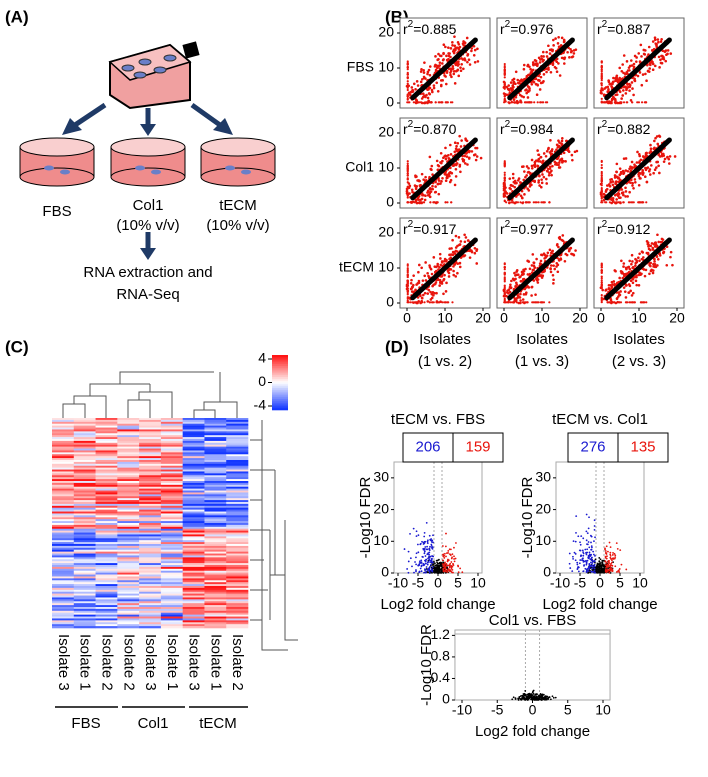  I want to click on x-tick-label: 5, so click(620, 583).